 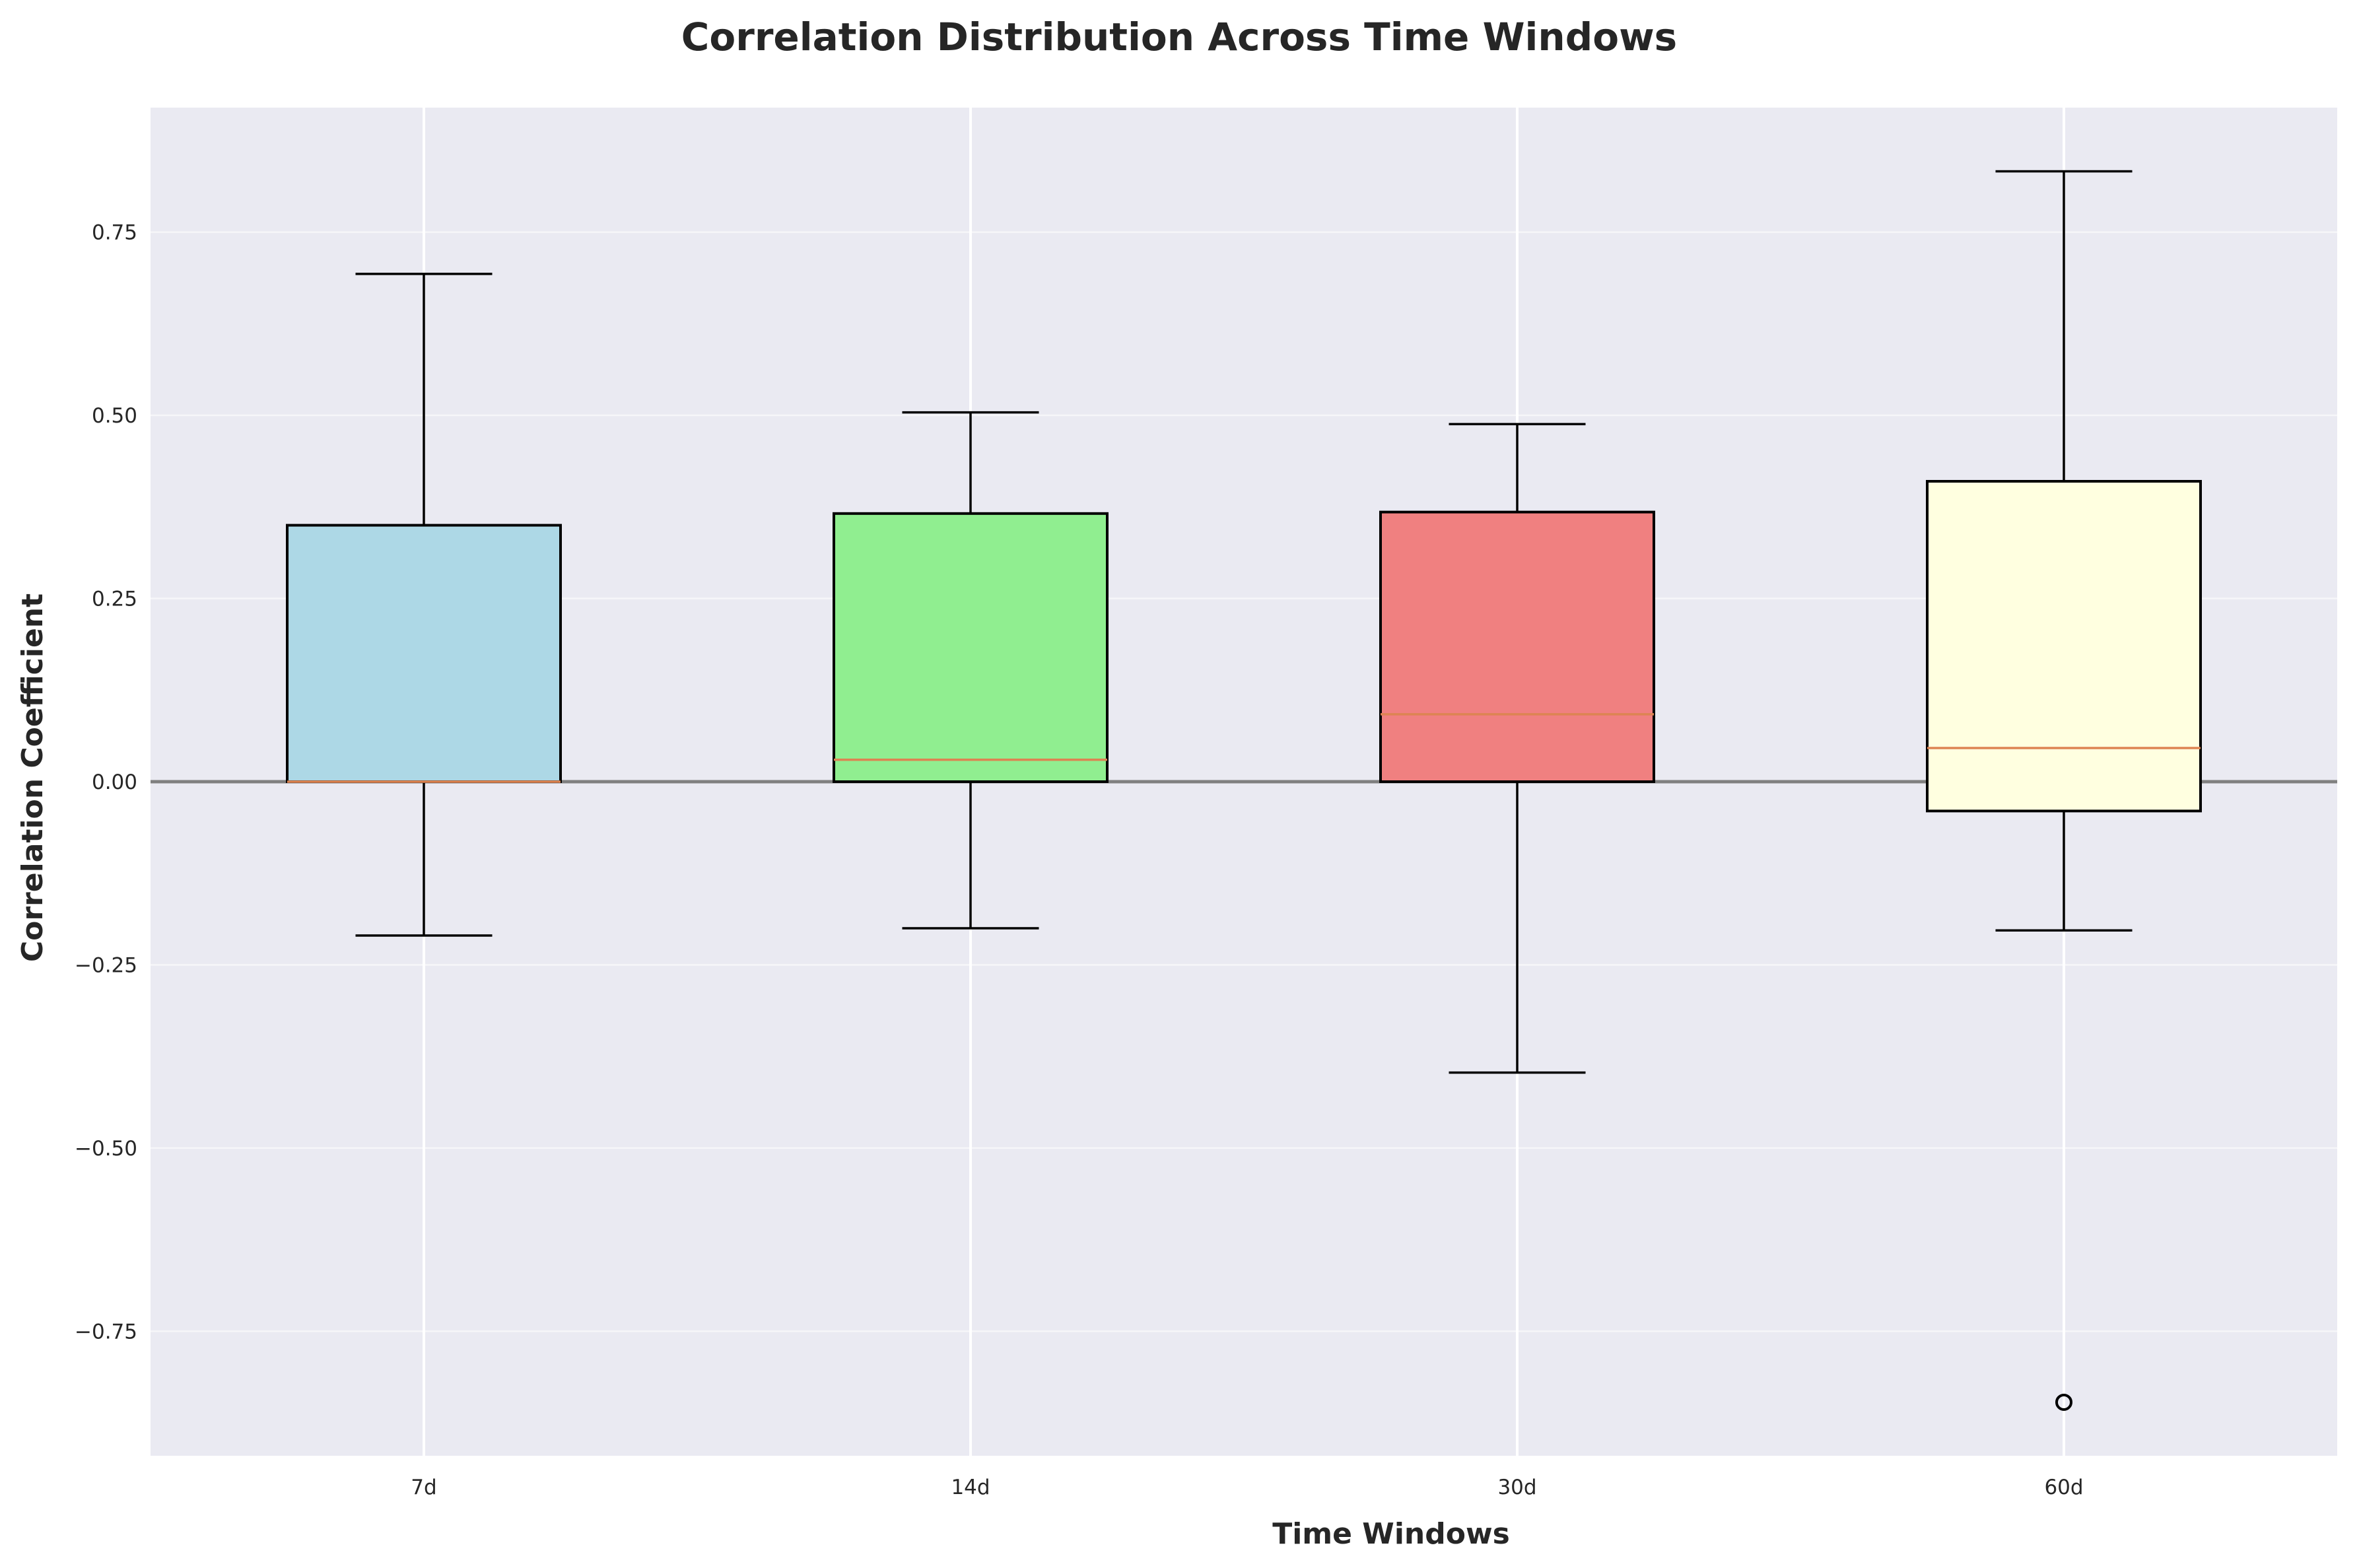 I want to click on x-axis-ticks: 7d 14d 30d 60d, so click(x=1247, y=1487).